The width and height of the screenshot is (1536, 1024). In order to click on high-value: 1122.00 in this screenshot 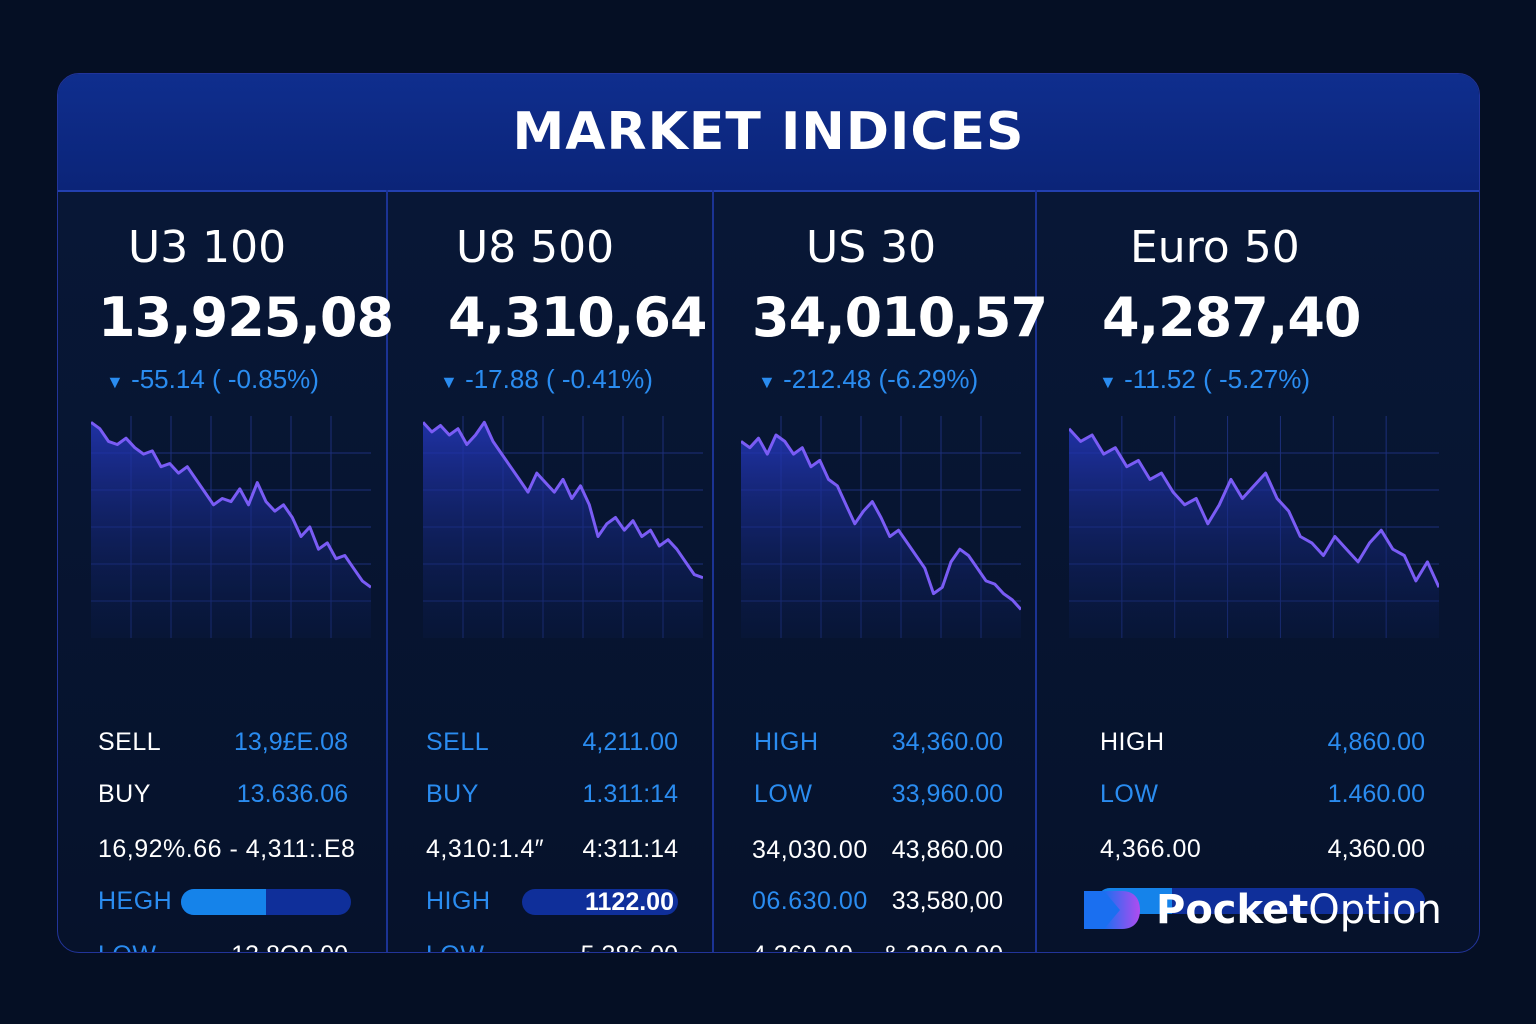, I will do `click(629, 902)`.